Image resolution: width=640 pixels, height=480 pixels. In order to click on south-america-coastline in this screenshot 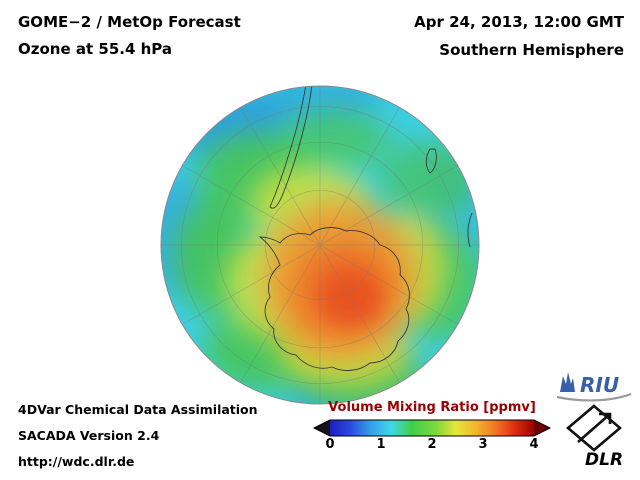, I will do `click(291, 147)`.